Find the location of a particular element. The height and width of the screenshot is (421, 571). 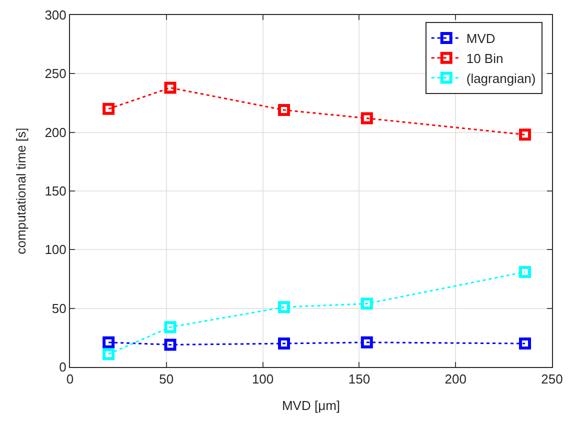

y-axis-title: computational time [s] is located at coordinates (21, 191).